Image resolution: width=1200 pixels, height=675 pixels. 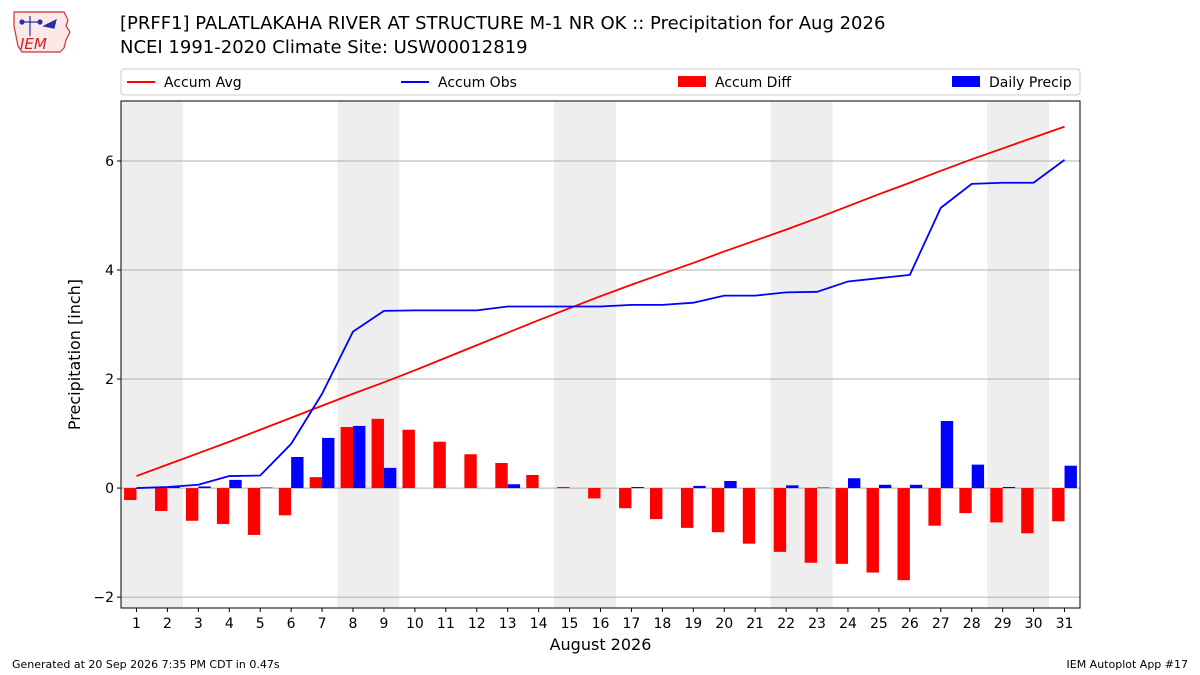 What do you see at coordinates (136, 624) in the screenshot?
I see `x-tick-label: 1` at bounding box center [136, 624].